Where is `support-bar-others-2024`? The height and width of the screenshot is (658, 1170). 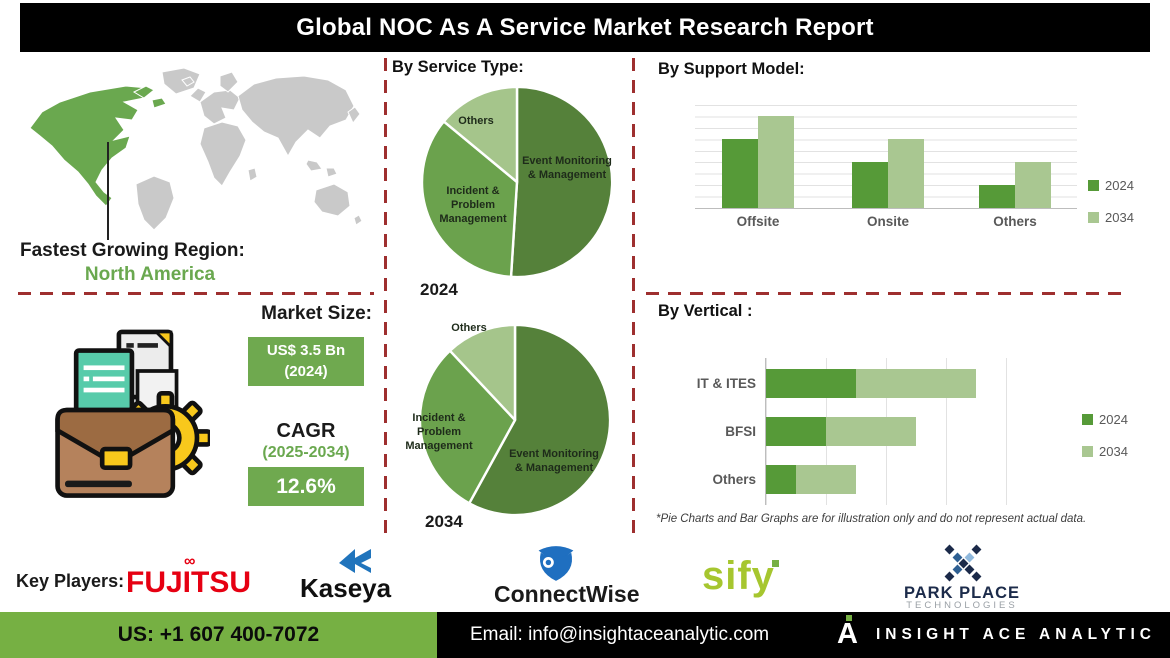
support-bar-others-2024 is located at coordinates (997, 196).